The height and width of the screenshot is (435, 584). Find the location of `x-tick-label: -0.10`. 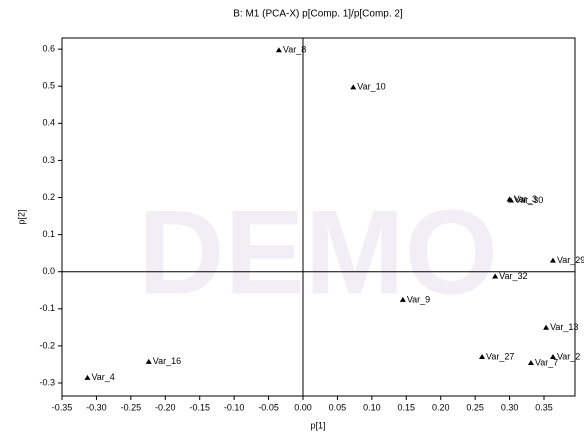

x-tick-label: -0.10 is located at coordinates (234, 407).